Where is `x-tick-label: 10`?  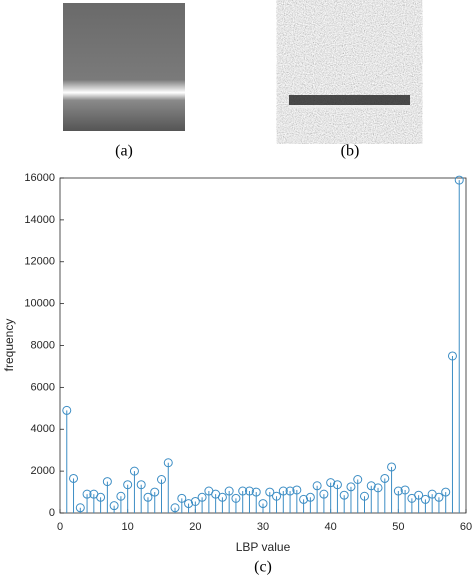
x-tick-label: 10 is located at coordinates (128, 527).